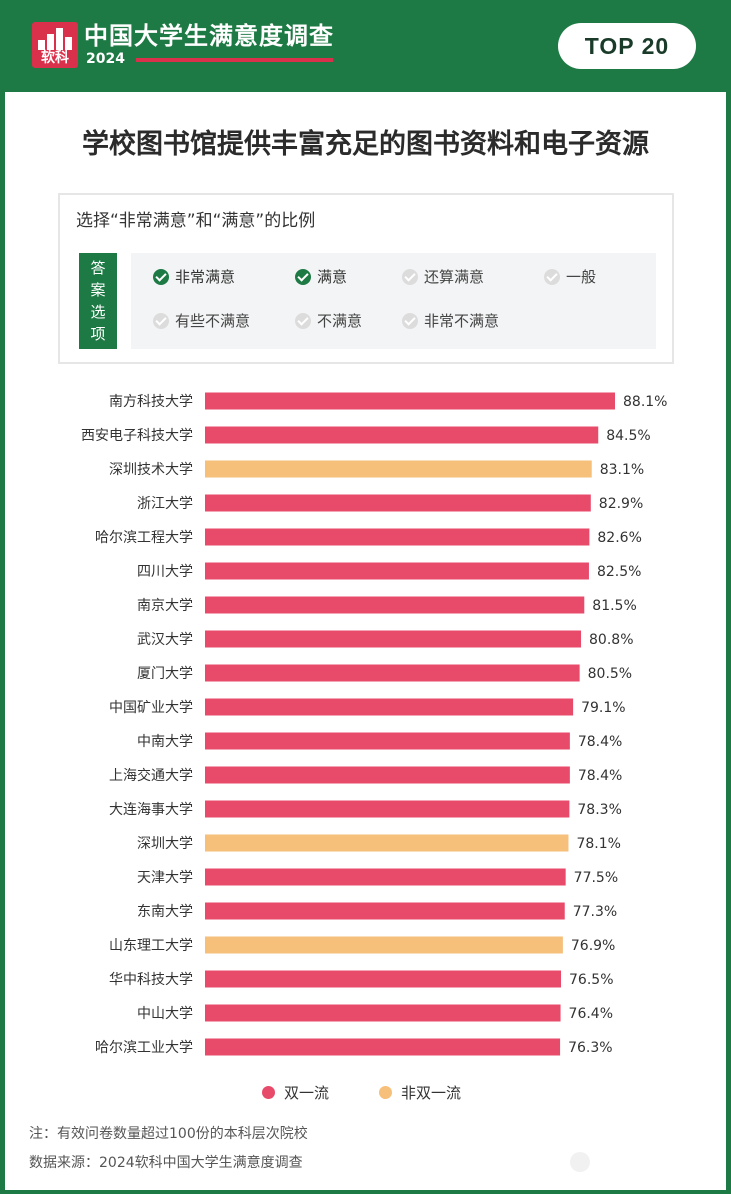 The width and height of the screenshot is (731, 1194). I want to click on data-label: 88.1%, so click(645, 402).